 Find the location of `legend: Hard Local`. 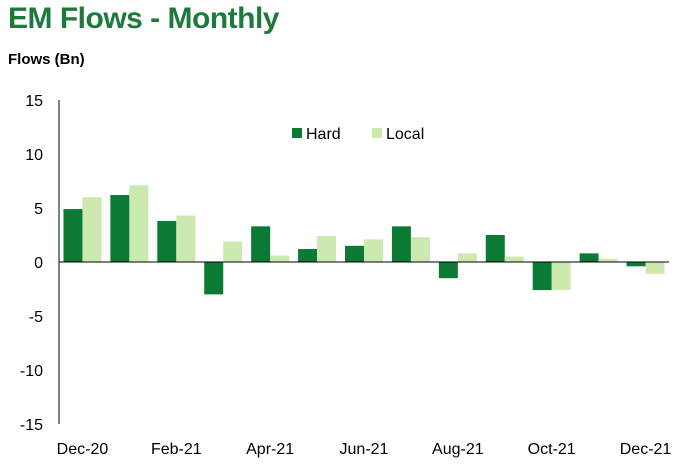

legend: Hard Local is located at coordinates (358, 134).